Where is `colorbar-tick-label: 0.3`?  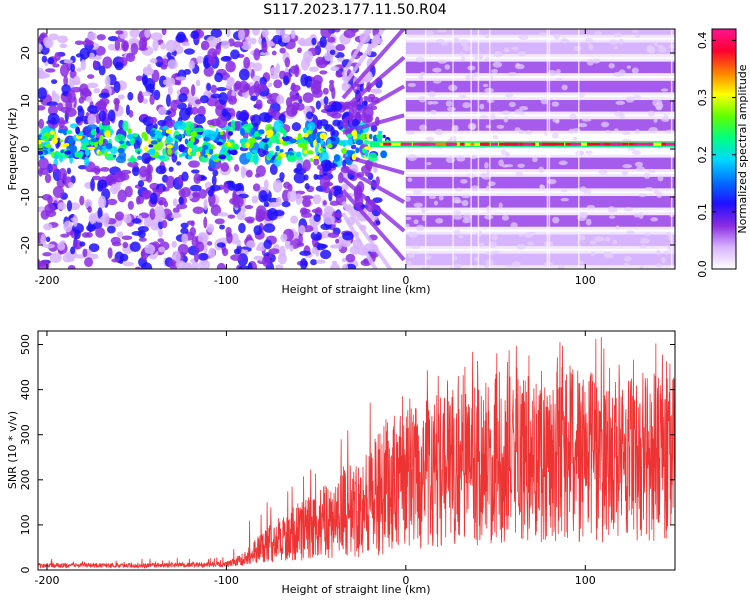 colorbar-tick-label: 0.3 is located at coordinates (702, 98).